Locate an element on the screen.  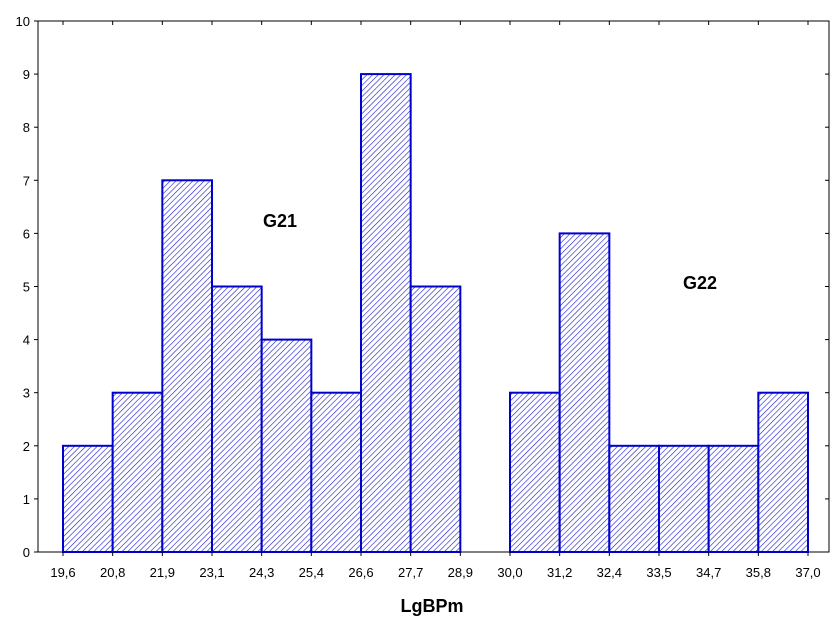
x-tick-label-2: 21,9 is located at coordinates (162, 572).